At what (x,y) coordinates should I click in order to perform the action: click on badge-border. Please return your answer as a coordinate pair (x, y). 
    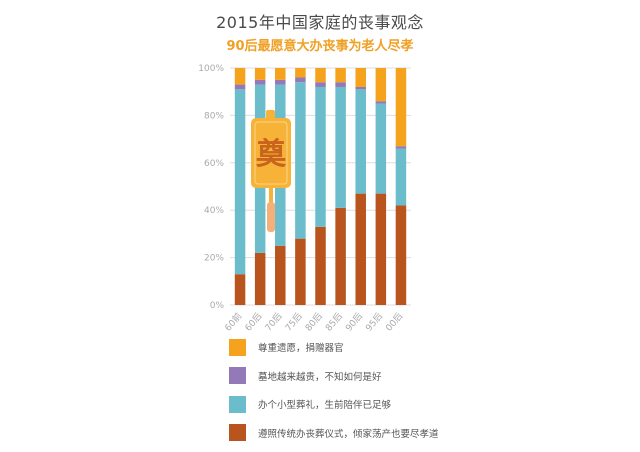
    Looking at the image, I should click on (271, 153).